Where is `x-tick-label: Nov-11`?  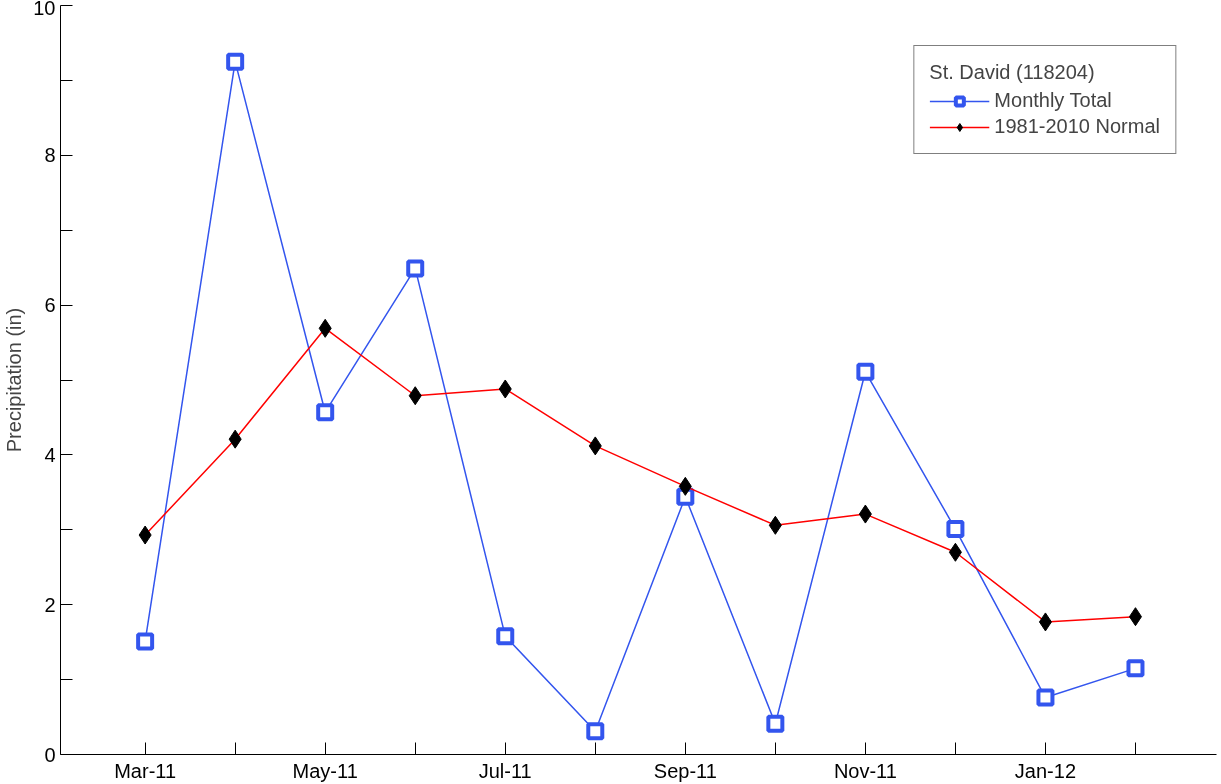
x-tick-label: Nov-11 is located at coordinates (865, 770).